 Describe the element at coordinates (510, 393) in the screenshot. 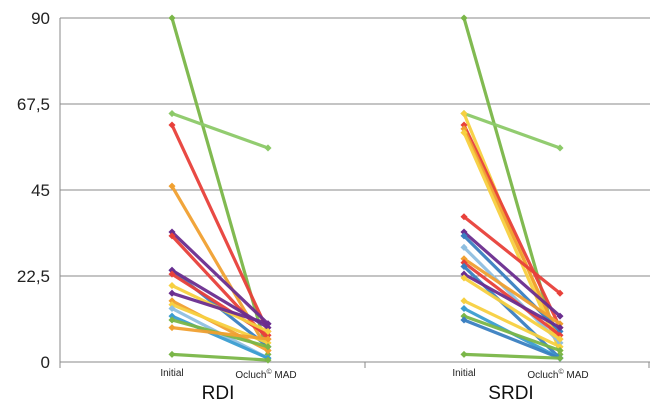

I see `group-label: SRDI` at that location.